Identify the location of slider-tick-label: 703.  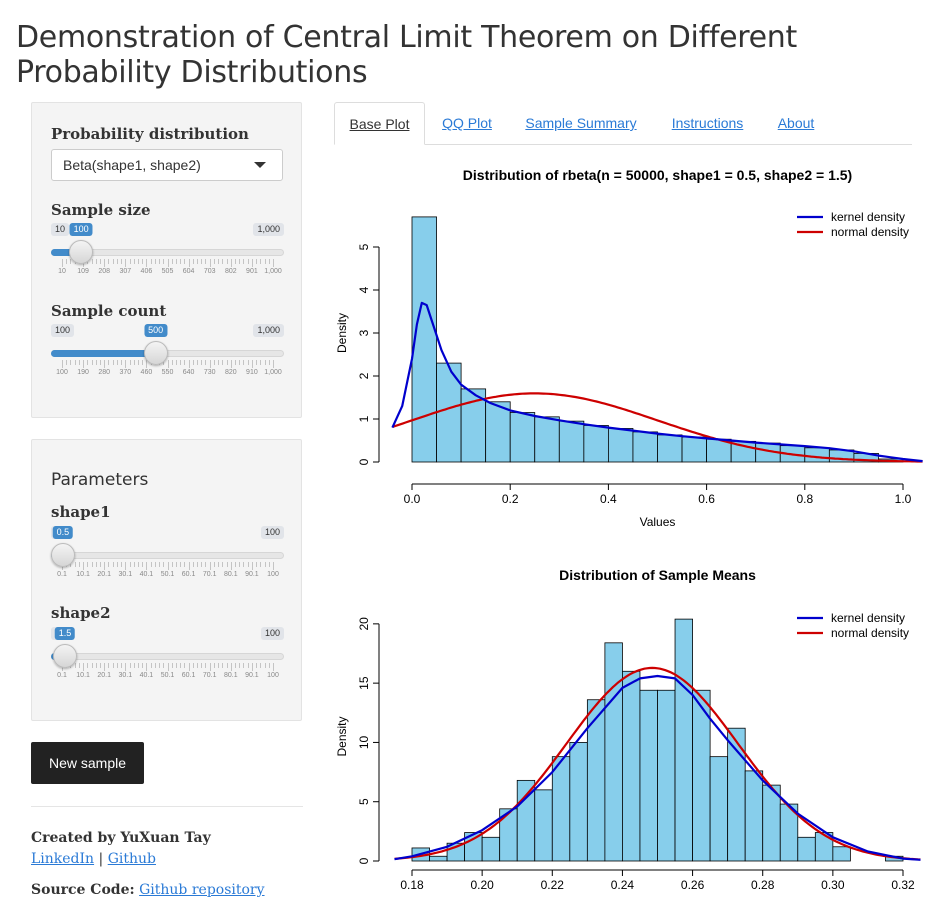
(209, 271).